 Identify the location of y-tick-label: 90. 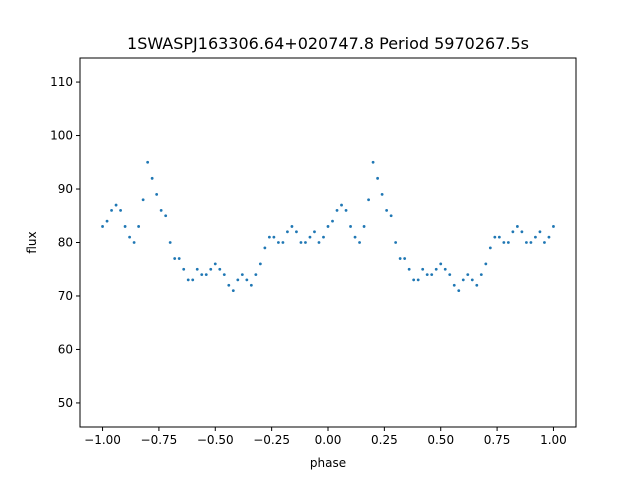
(65, 189).